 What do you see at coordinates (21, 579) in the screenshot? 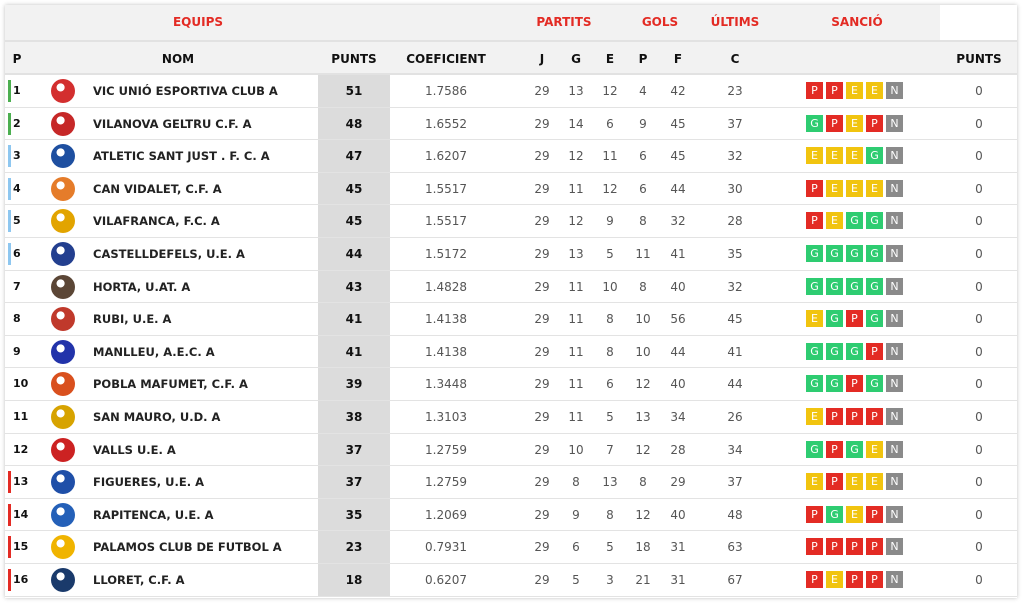
I see `position: 16` at bounding box center [21, 579].